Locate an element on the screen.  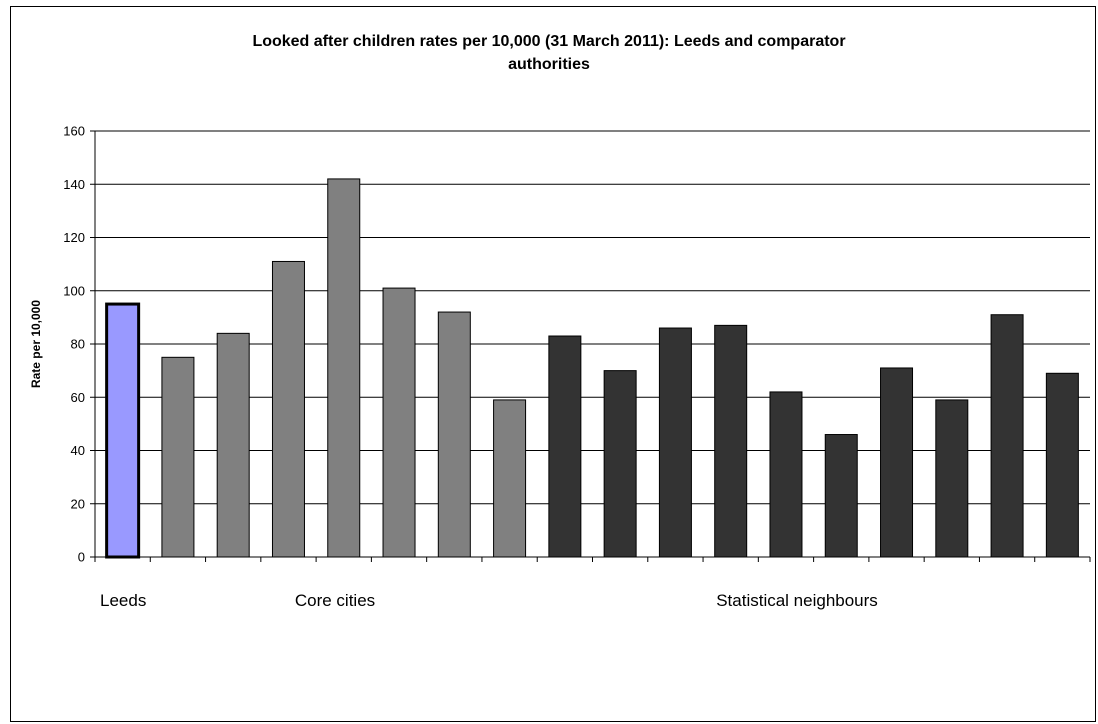
y-tick-label: 80 is located at coordinates (78, 344).